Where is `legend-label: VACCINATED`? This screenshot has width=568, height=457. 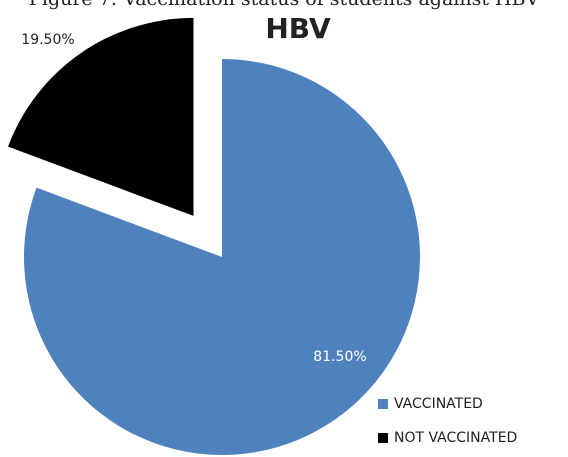 legend-label: VACCINATED is located at coordinates (438, 404).